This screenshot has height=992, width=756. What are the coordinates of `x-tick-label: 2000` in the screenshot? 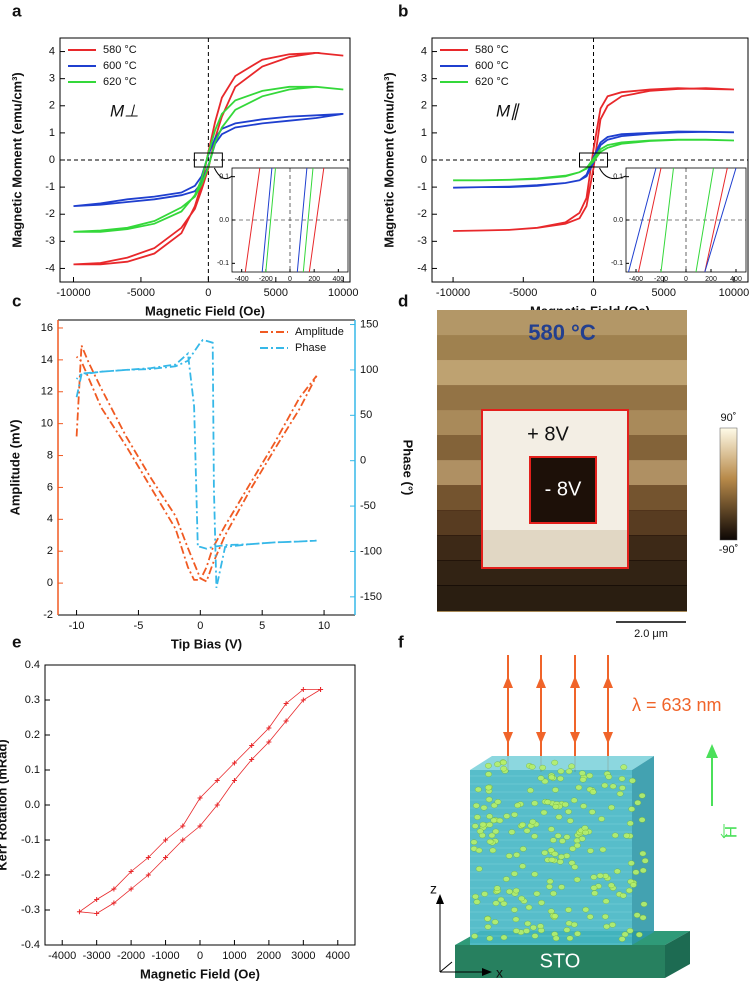 It's located at (269, 956).